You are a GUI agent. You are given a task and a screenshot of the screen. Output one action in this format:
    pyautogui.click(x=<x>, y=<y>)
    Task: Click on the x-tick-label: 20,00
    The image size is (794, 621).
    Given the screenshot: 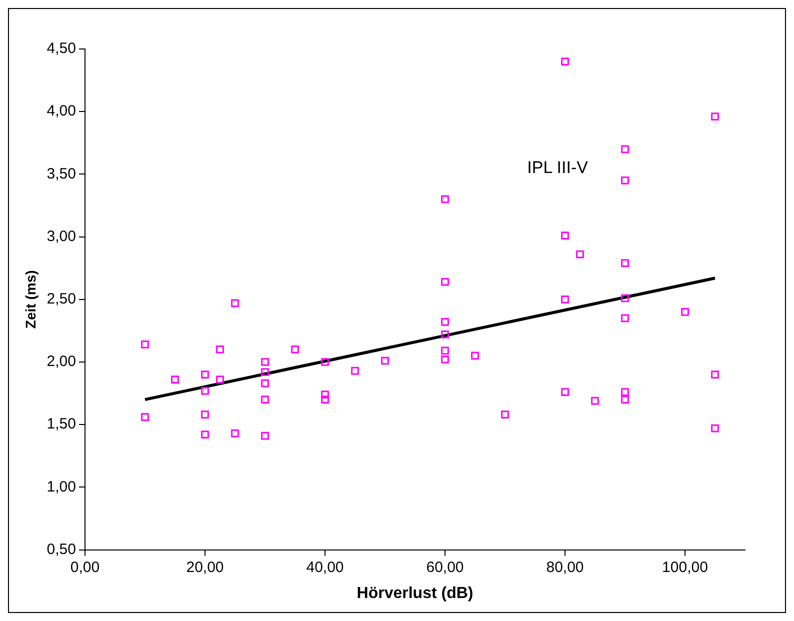 What is the action you would take?
    pyautogui.click(x=205, y=567)
    